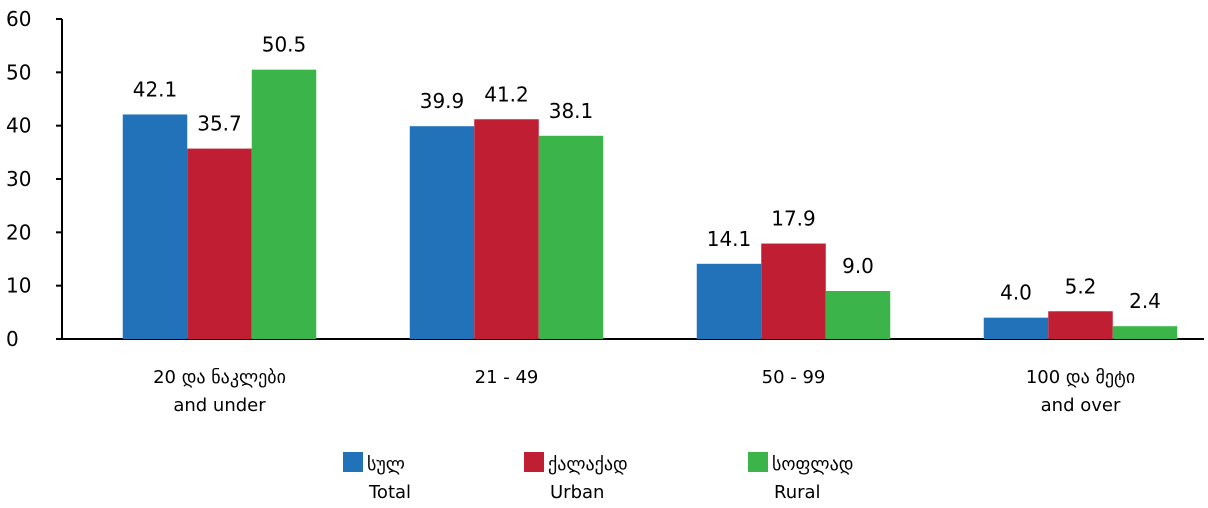  Describe the element at coordinates (506, 94) in the screenshot. I see `data-label: 41.2` at that location.